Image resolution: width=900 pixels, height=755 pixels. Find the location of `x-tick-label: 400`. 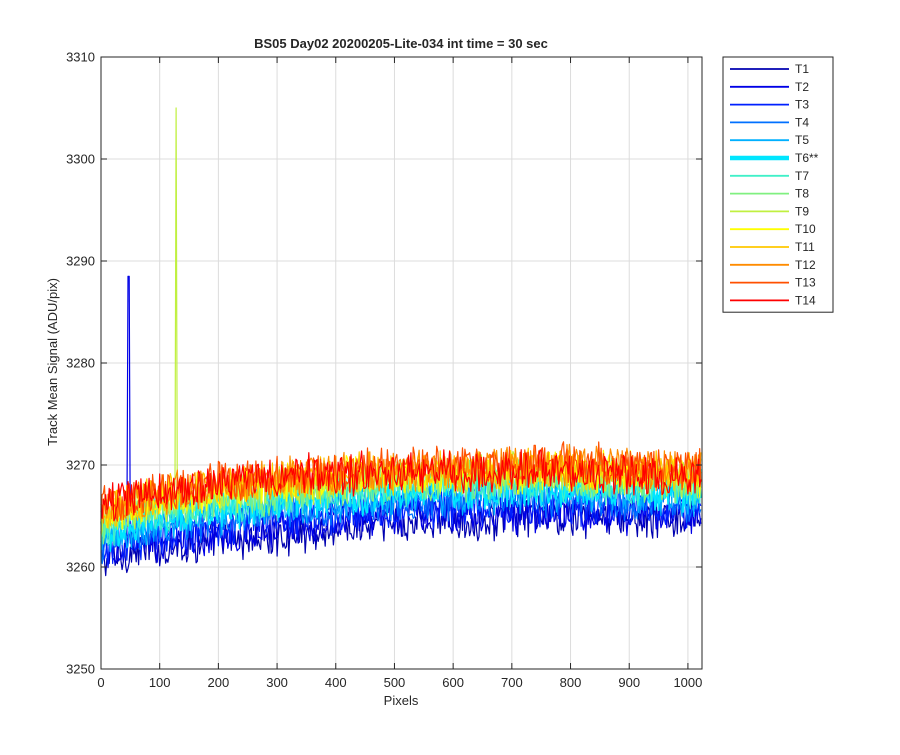

x-tick-label: 400 is located at coordinates (336, 682).